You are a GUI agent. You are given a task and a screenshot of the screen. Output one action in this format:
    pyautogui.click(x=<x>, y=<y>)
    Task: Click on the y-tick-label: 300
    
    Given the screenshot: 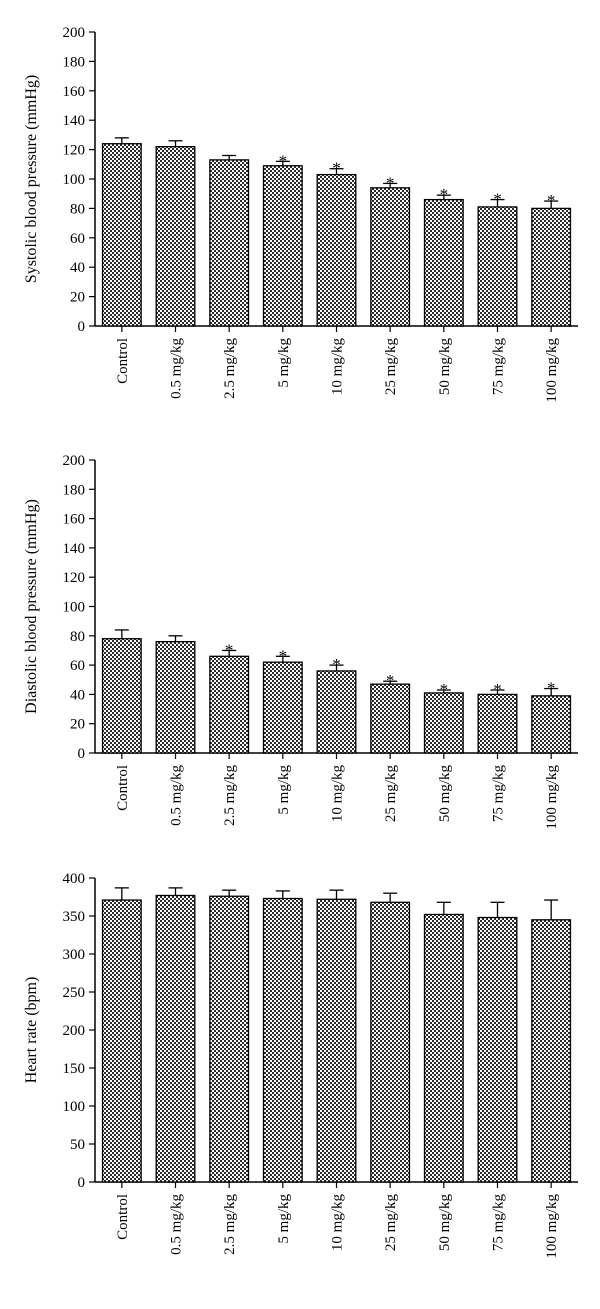 What is the action you would take?
    pyautogui.click(x=74, y=955)
    